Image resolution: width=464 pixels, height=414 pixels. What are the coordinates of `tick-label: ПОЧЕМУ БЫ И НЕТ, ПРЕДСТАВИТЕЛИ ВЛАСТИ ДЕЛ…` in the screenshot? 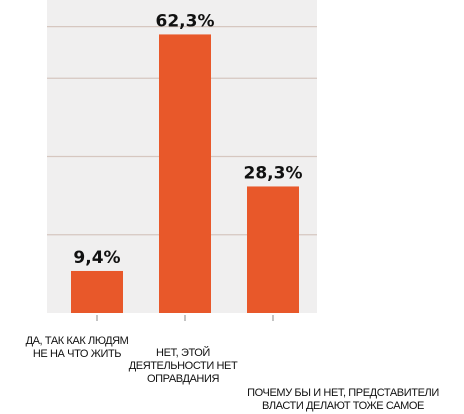 It's located at (343, 399).